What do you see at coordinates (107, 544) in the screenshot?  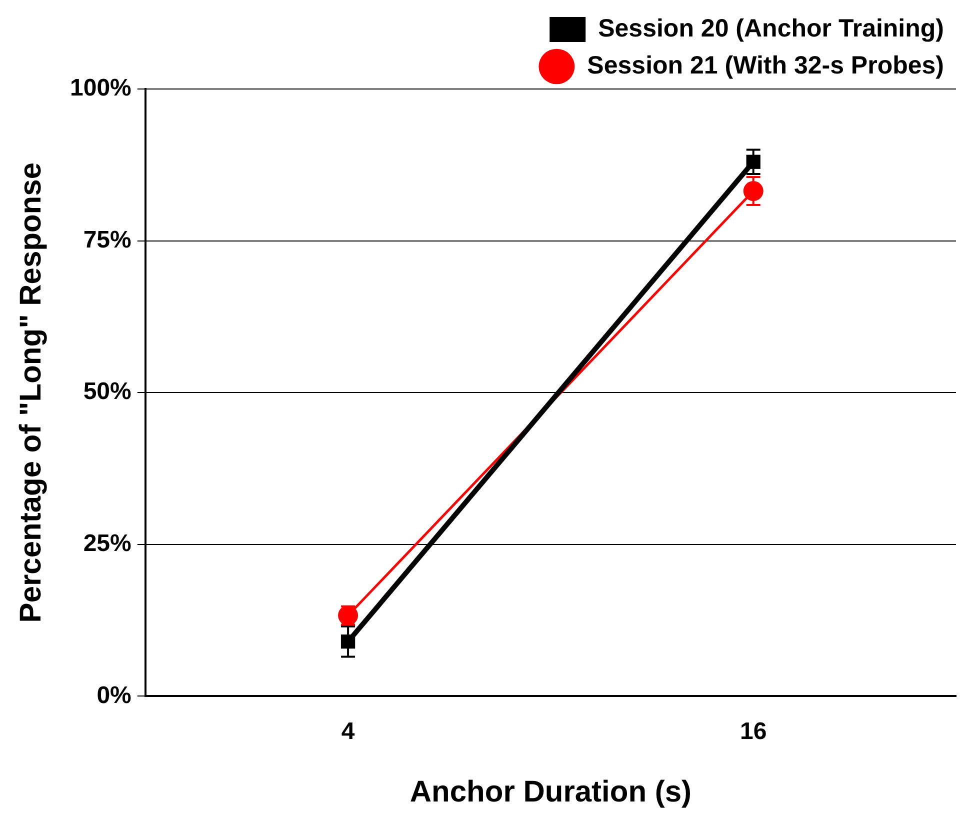 I see `y-tick-label: 25%` at bounding box center [107, 544].